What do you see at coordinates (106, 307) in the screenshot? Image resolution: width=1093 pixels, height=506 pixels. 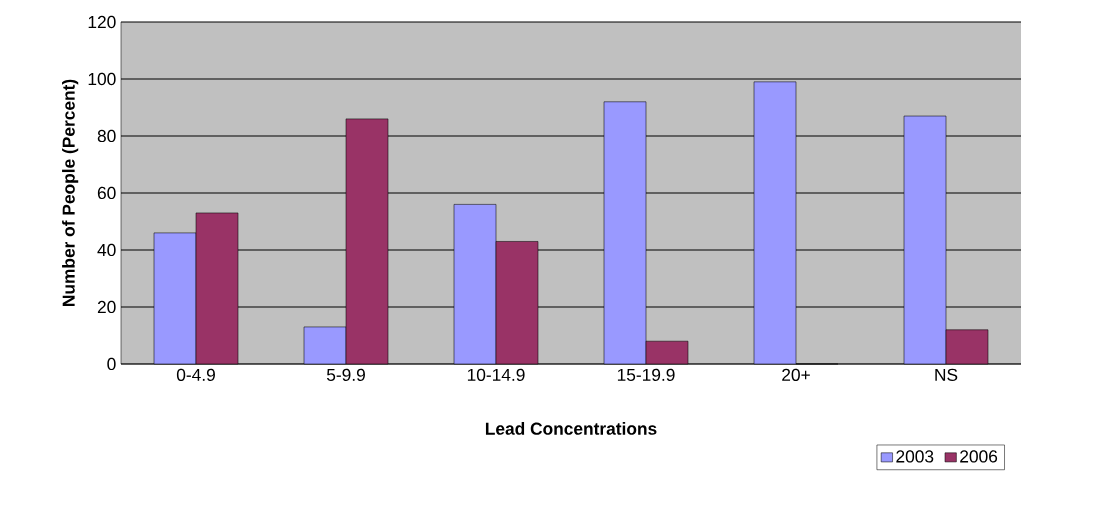 I see `y-tick-label: 20` at bounding box center [106, 307].